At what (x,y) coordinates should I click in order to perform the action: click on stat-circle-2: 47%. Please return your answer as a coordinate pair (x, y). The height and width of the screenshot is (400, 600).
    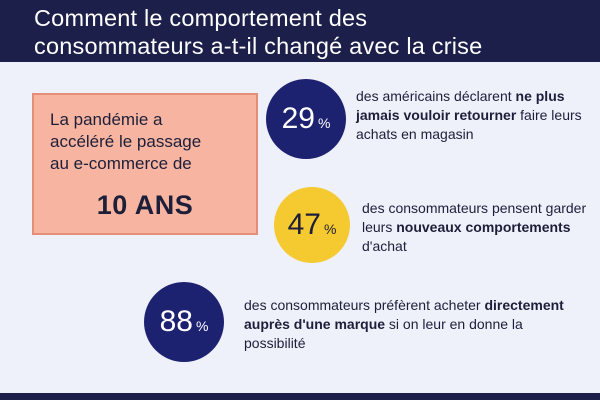
    Looking at the image, I should click on (312, 225).